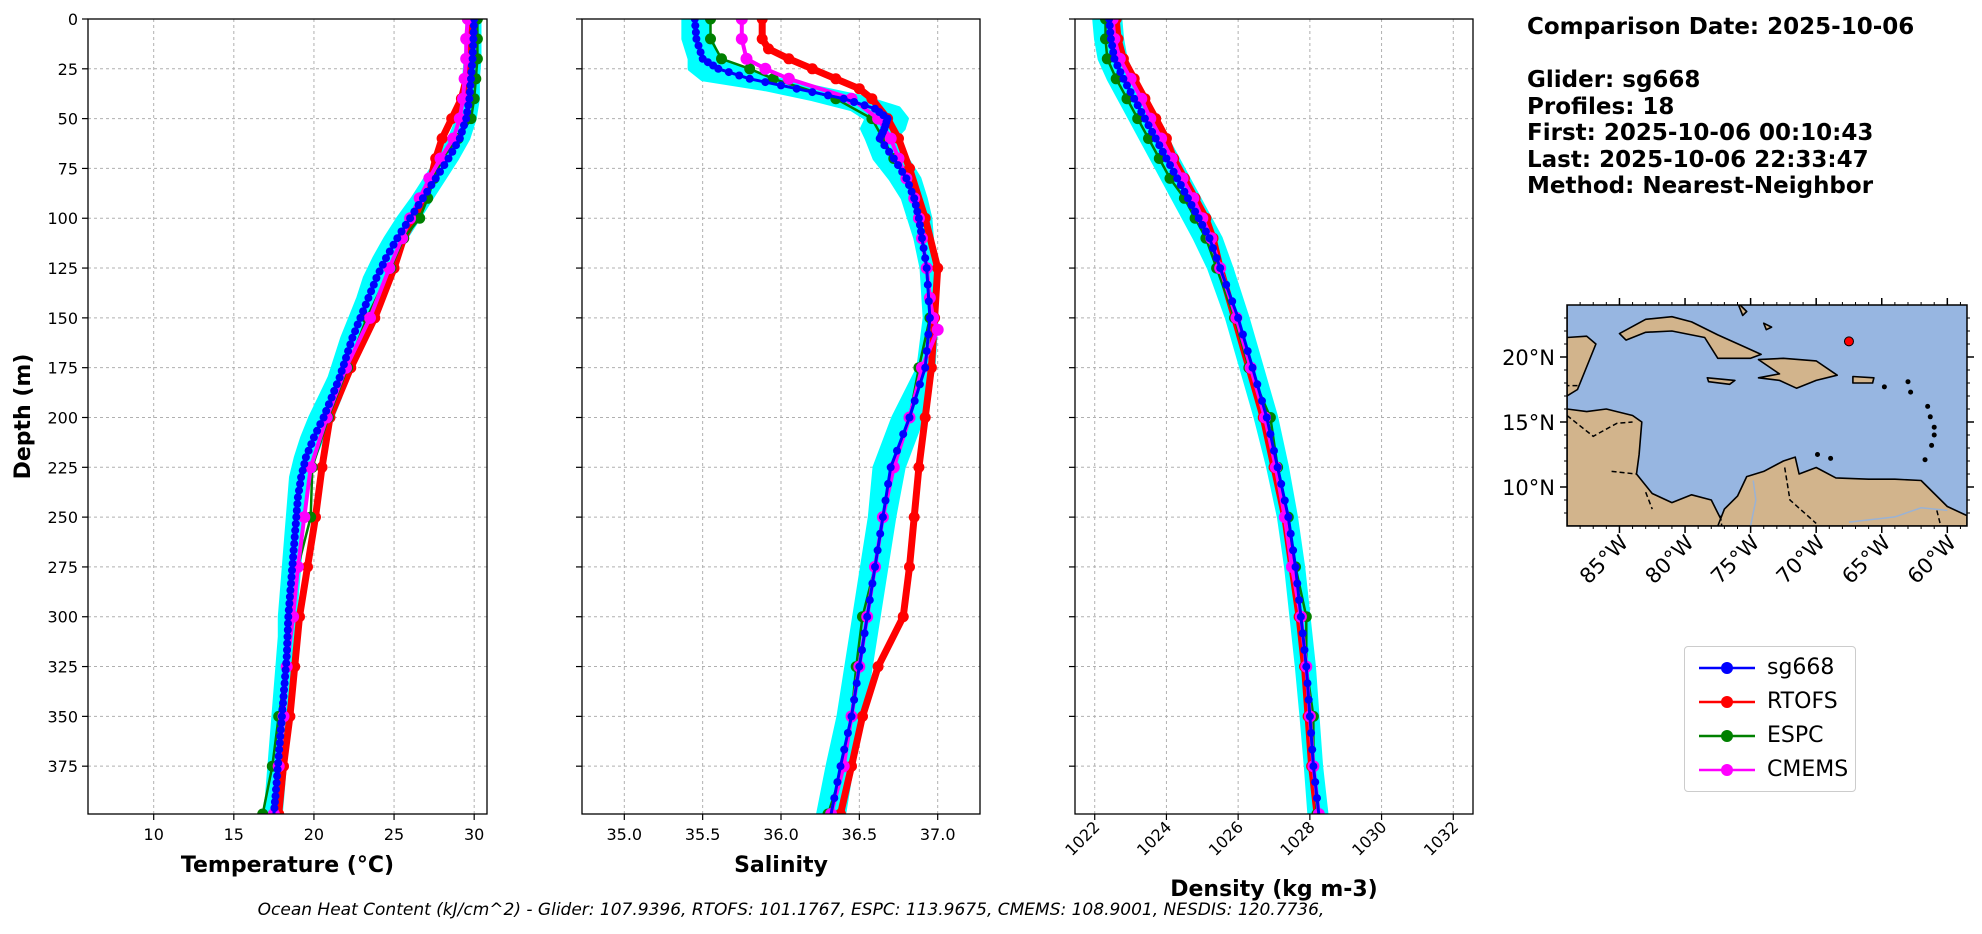 The width and height of the screenshot is (1982, 934). What do you see at coordinates (62, 766) in the screenshot?
I see `y-tick-label: 375` at bounding box center [62, 766].